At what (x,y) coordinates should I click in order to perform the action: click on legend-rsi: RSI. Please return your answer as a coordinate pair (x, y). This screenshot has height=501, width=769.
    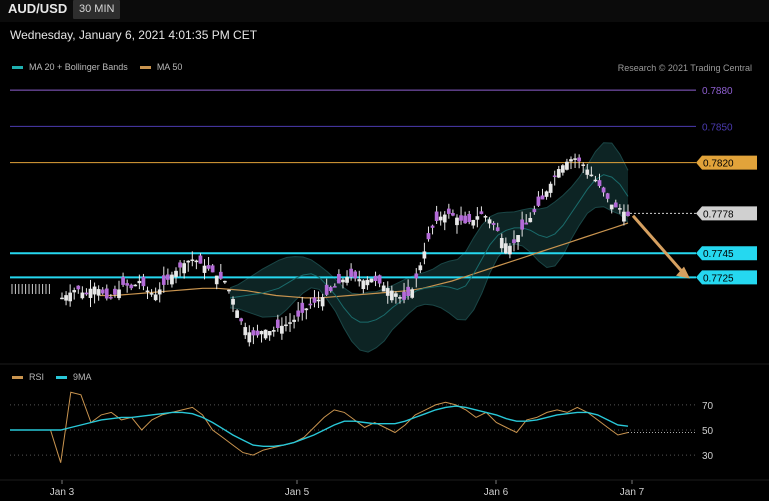
    Looking at the image, I should click on (28, 377).